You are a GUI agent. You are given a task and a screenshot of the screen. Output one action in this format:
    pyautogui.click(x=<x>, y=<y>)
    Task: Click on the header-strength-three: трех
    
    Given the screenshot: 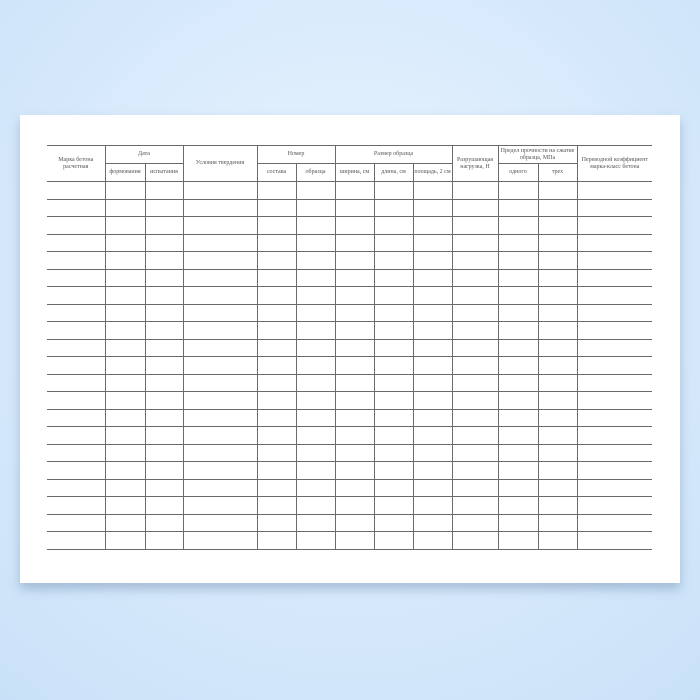 What is the action you would take?
    pyautogui.click(x=557, y=172)
    